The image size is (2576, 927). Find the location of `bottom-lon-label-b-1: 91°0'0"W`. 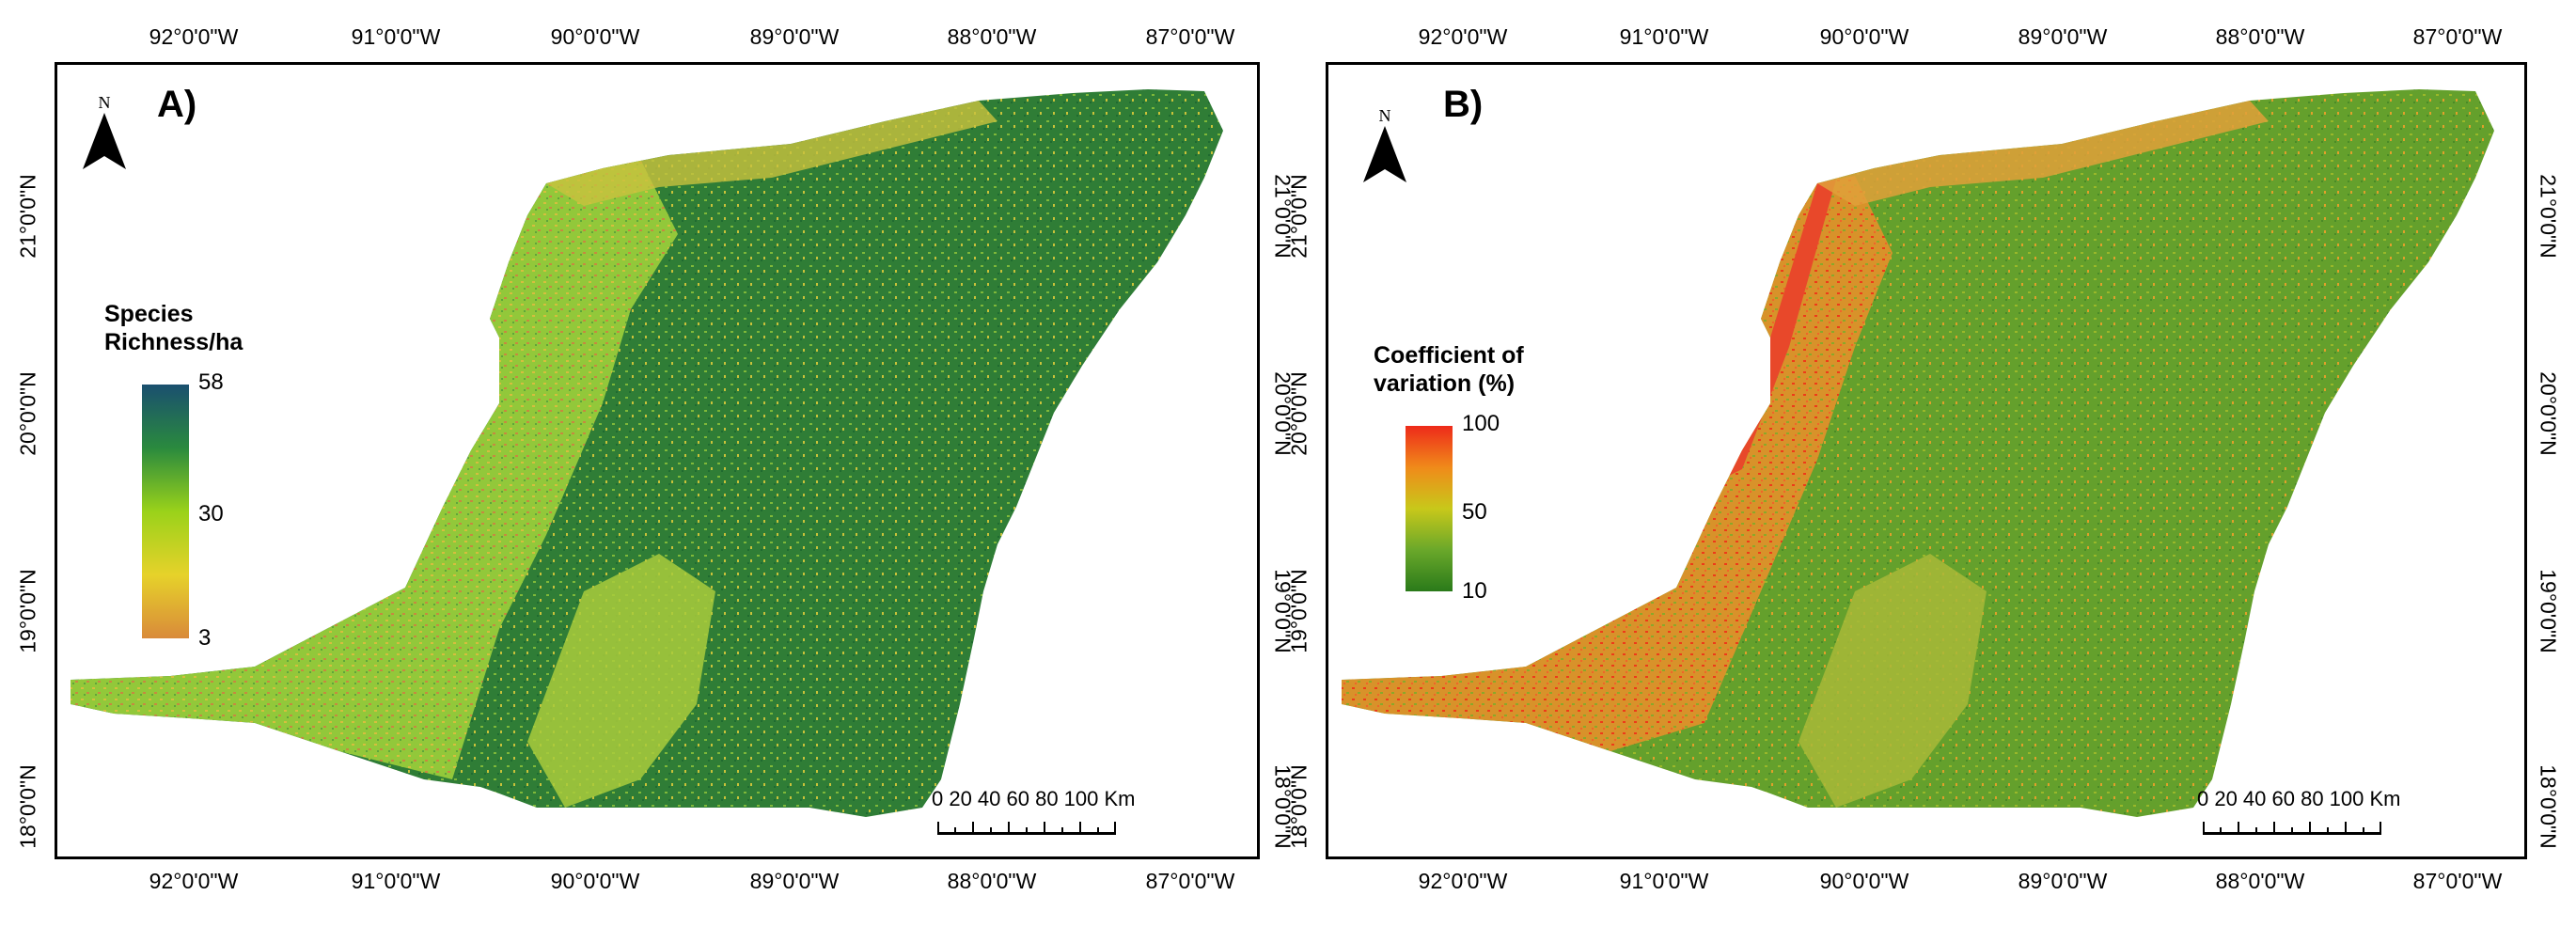

bottom-lon-label-b-1: 91°0'0"W is located at coordinates (1664, 881).